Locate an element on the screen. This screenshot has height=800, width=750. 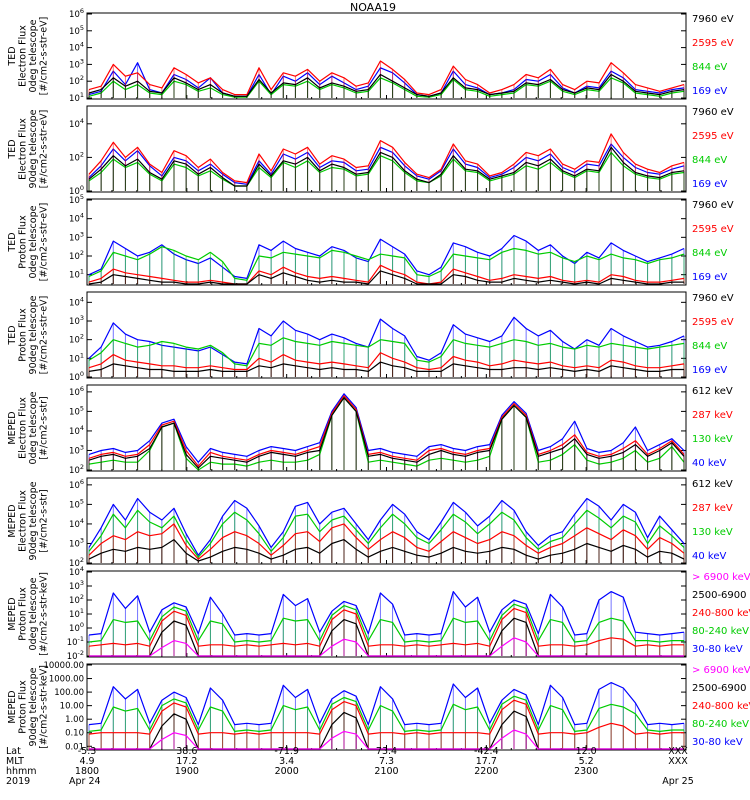
x-tick-label: 3.4 is located at coordinates (286, 761).